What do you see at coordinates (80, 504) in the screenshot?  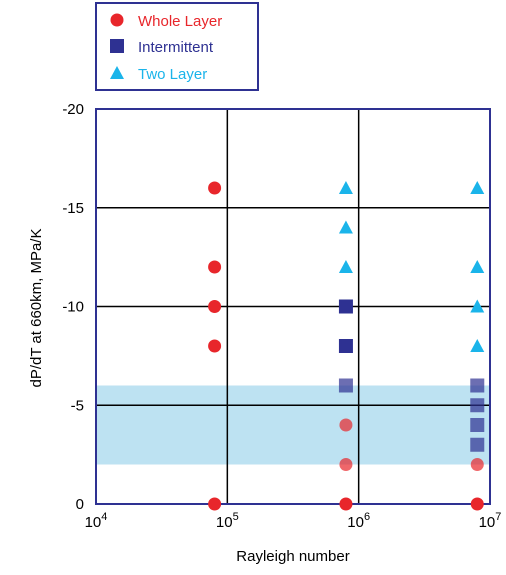 I see `y-tick-label: 0` at bounding box center [80, 504].